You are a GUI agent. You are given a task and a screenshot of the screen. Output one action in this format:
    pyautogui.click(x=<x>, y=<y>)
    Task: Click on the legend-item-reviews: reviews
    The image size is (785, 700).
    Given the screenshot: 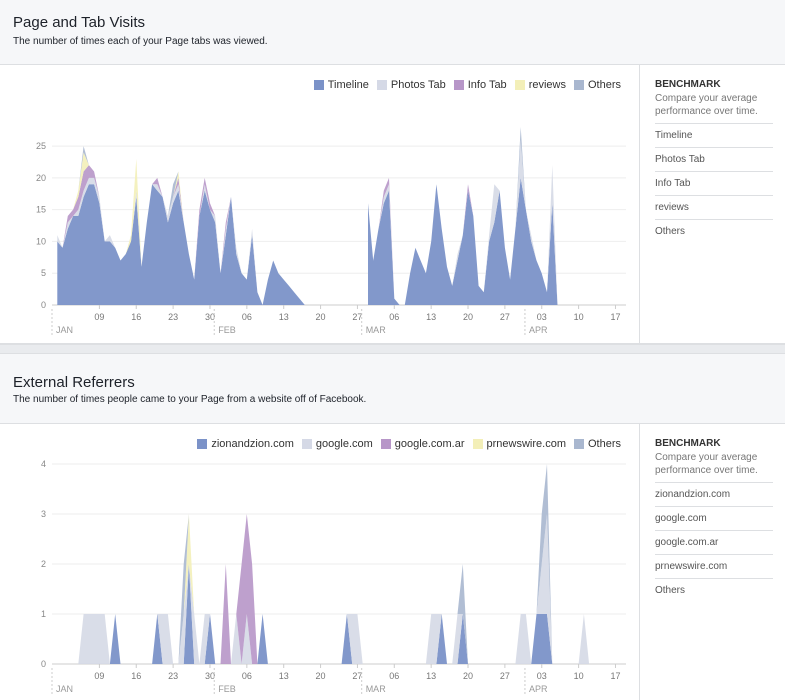 What is the action you would take?
    pyautogui.click(x=540, y=85)
    